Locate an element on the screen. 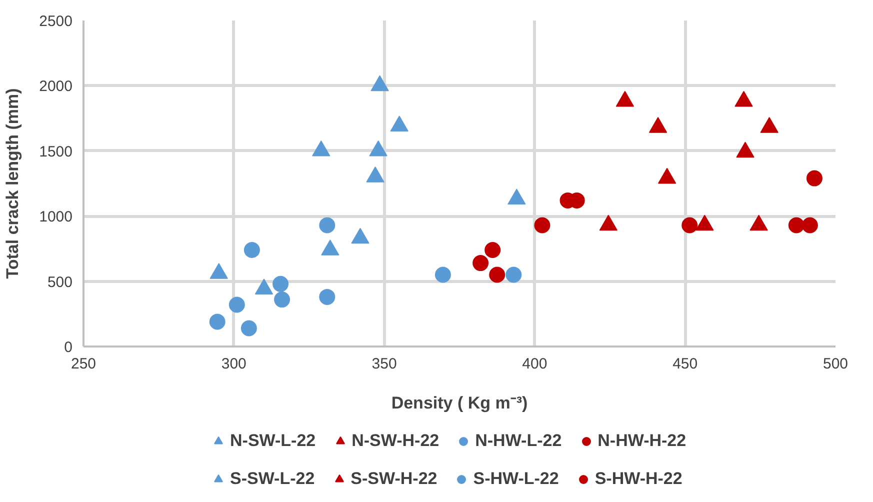  legend-label: S-HW-L-22 is located at coordinates (516, 479).